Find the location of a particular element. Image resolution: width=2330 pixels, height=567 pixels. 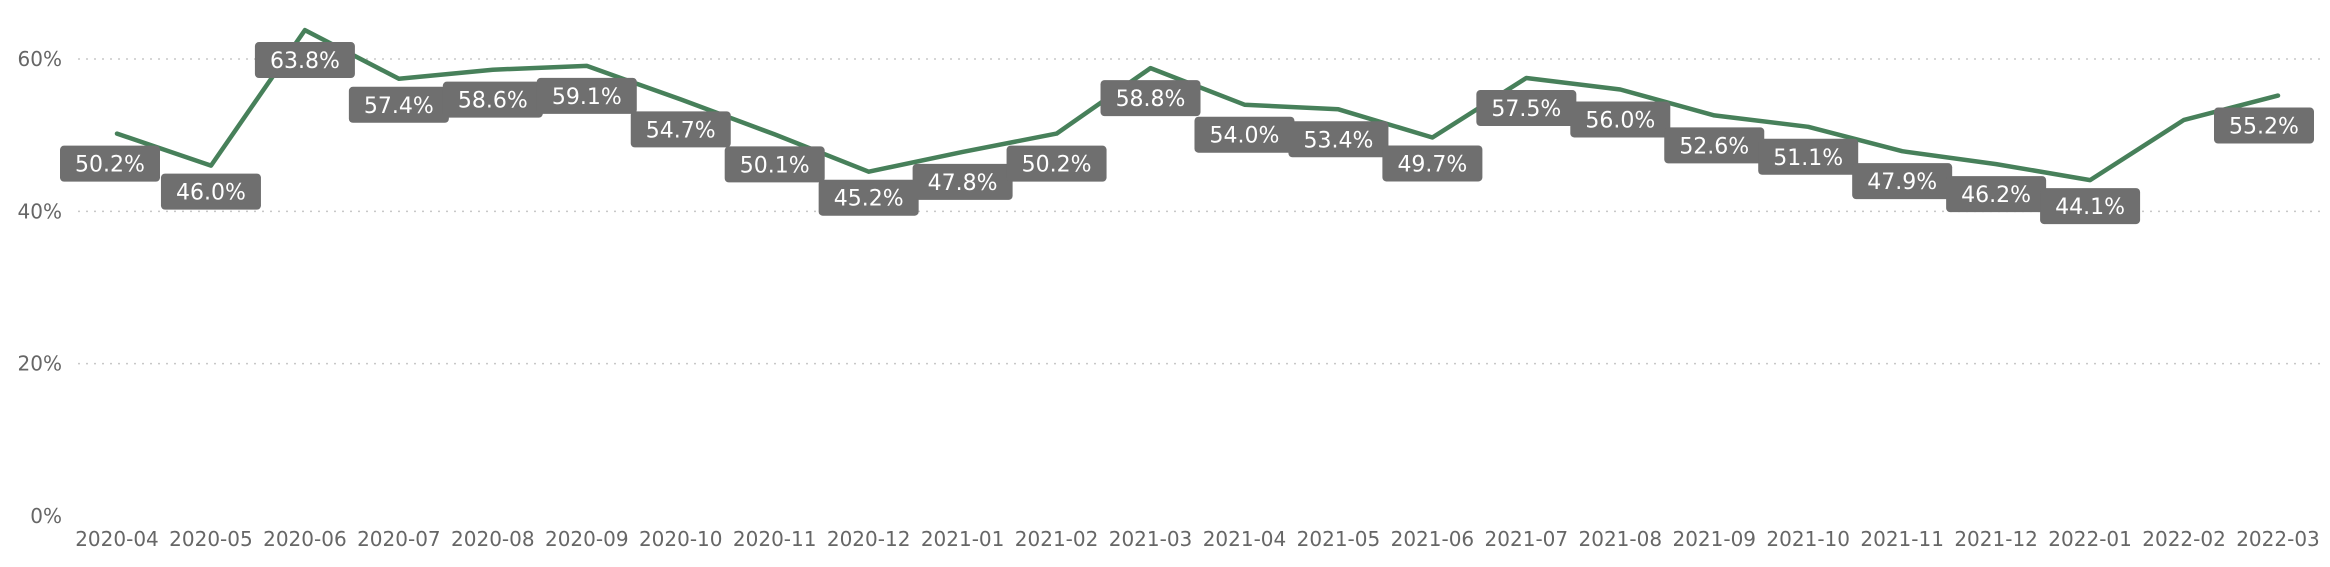

data-label-text: 58.6% is located at coordinates (493, 101).